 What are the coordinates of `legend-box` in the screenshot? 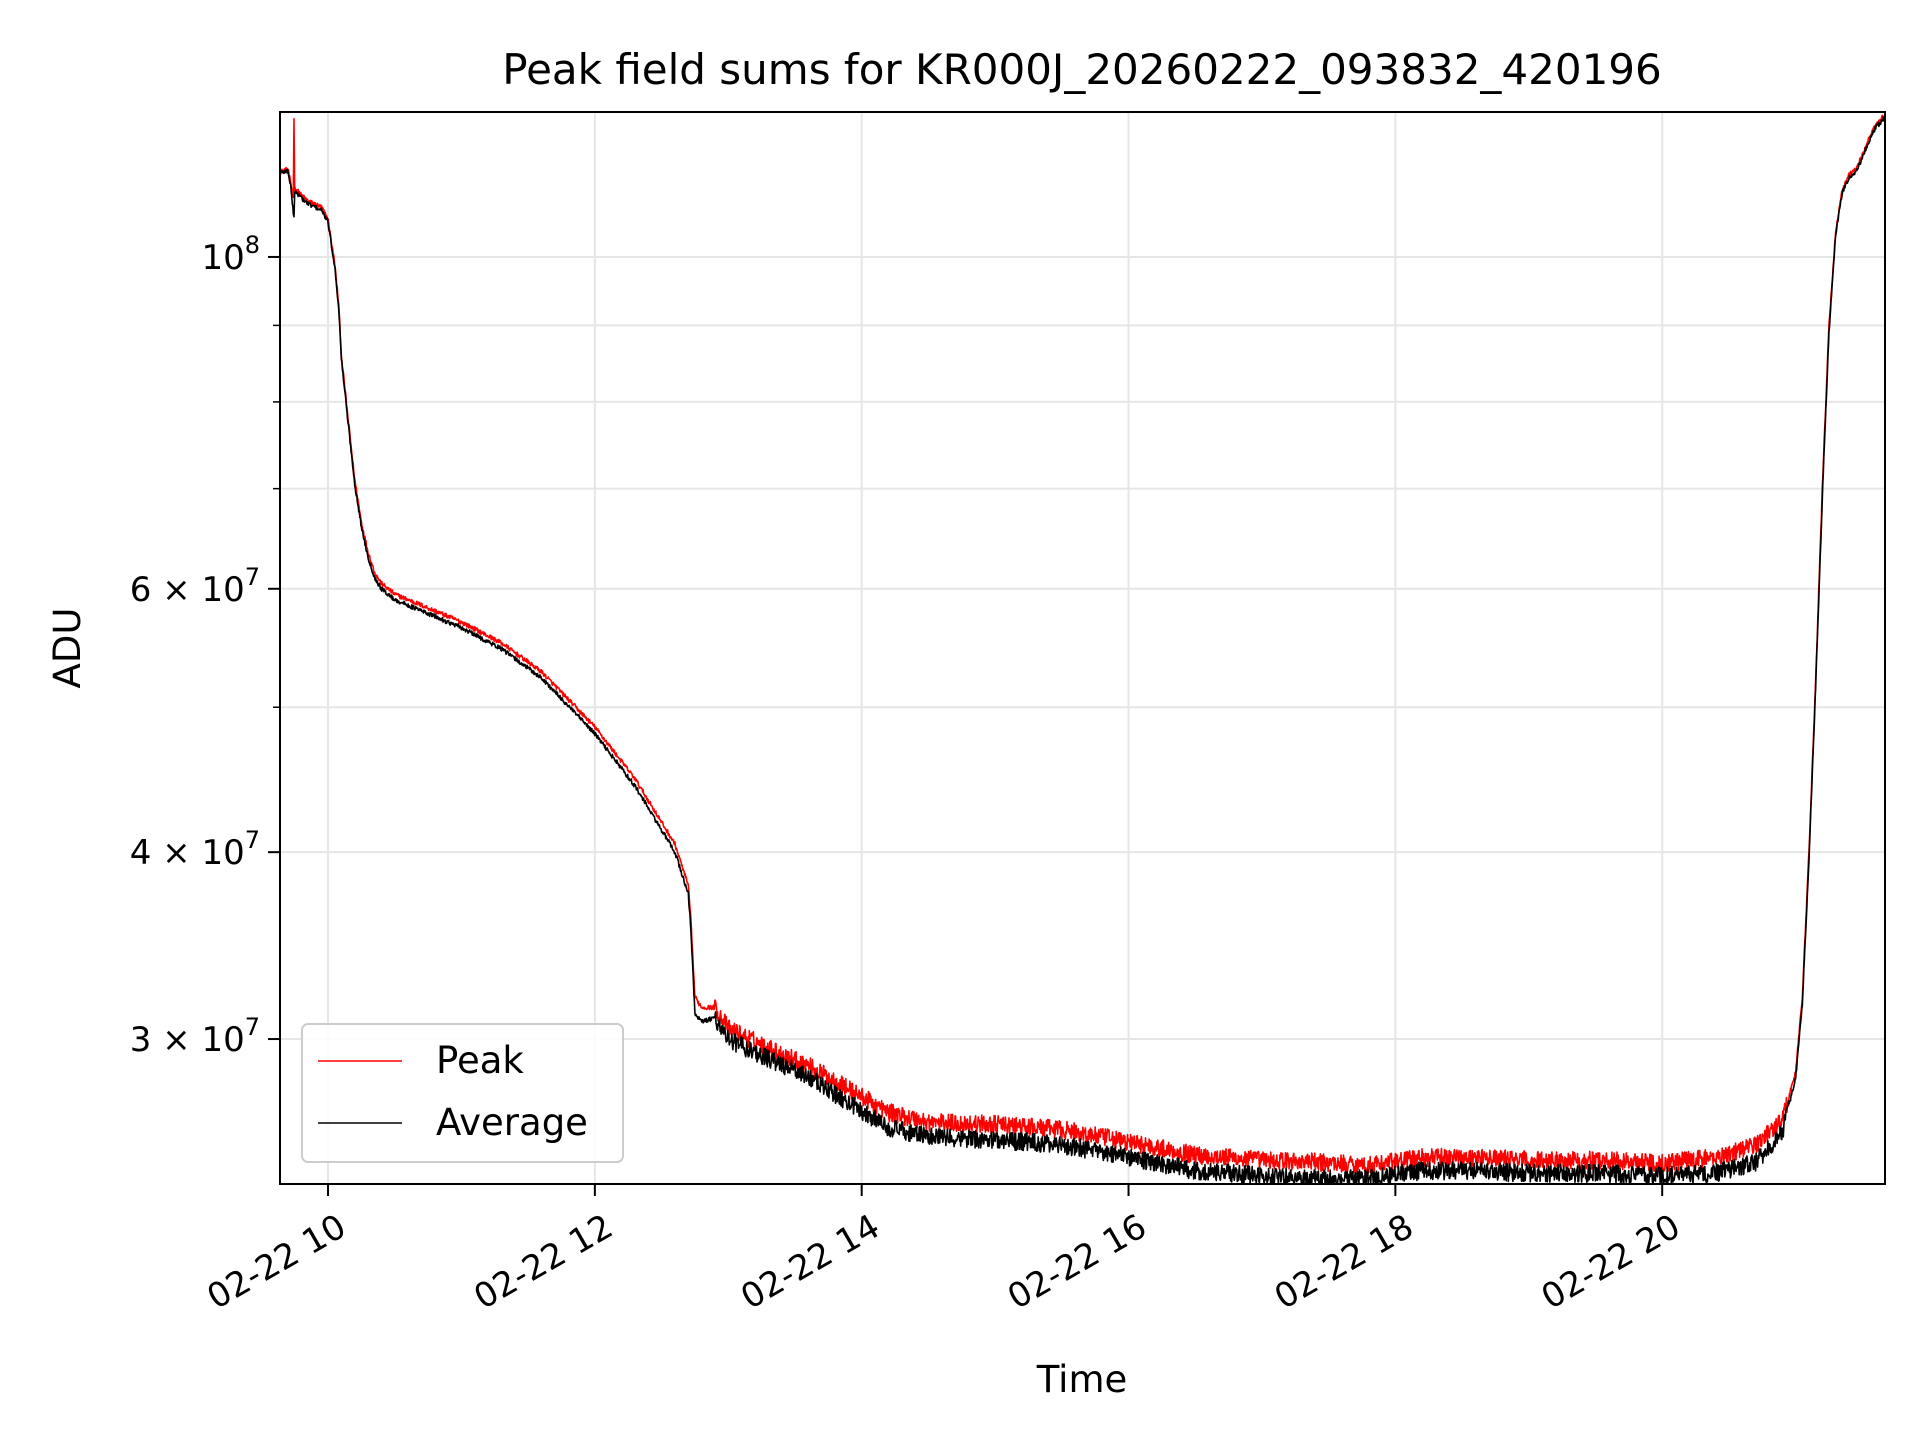 It's located at (462, 1093).